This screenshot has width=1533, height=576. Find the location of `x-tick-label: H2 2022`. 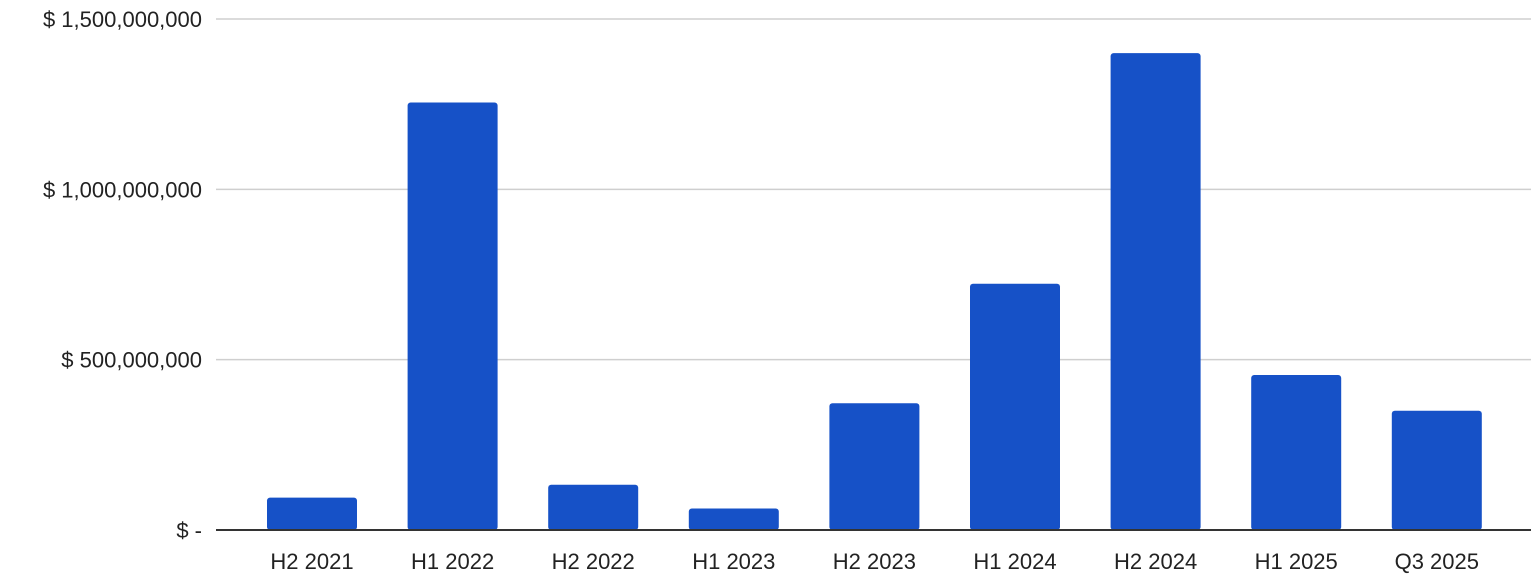

x-tick-label: H2 2022 is located at coordinates (593, 561).